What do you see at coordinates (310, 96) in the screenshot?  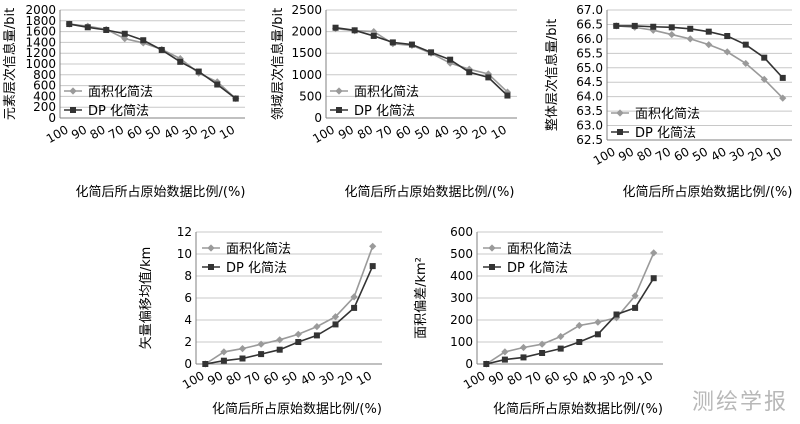 I see `y-tick-label: 500` at bounding box center [310, 96].